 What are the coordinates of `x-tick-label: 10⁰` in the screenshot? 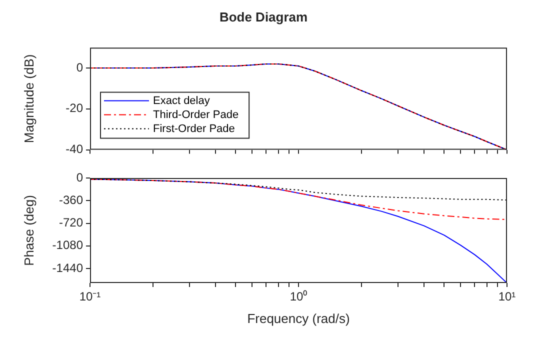 It's located at (299, 297).